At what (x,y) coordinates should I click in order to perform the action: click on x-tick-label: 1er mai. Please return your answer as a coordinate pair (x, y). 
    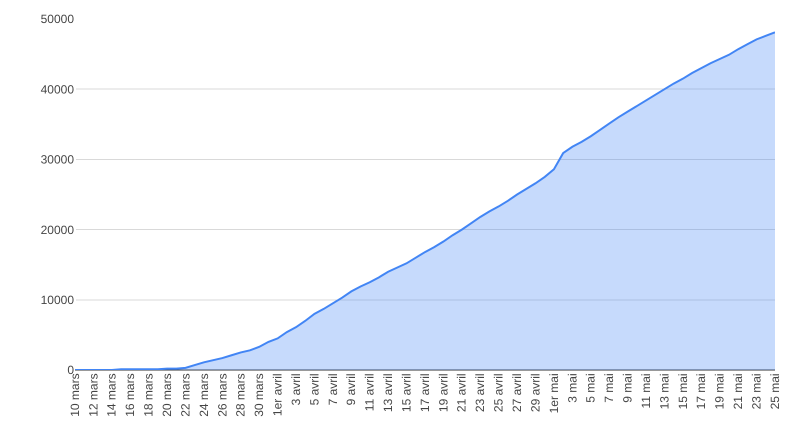
    Looking at the image, I should click on (553, 393).